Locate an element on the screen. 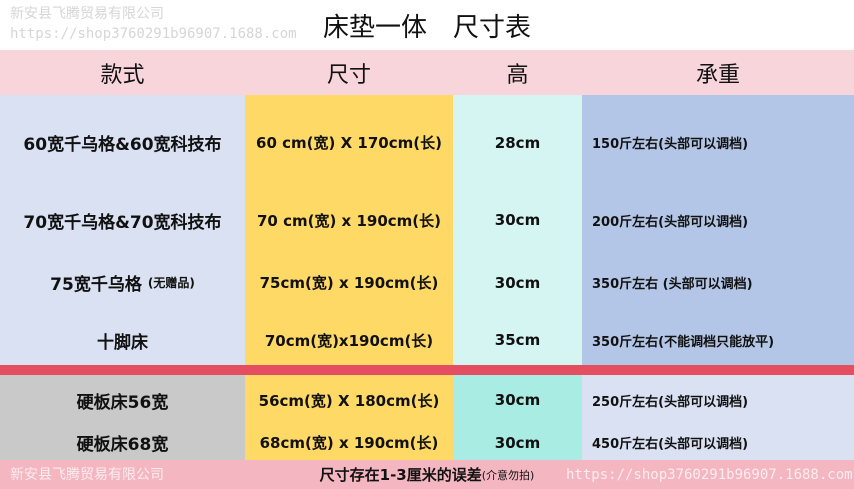 This screenshot has height=489, width=854. cell-style: 硬板床68宽 is located at coordinates (122, 442).